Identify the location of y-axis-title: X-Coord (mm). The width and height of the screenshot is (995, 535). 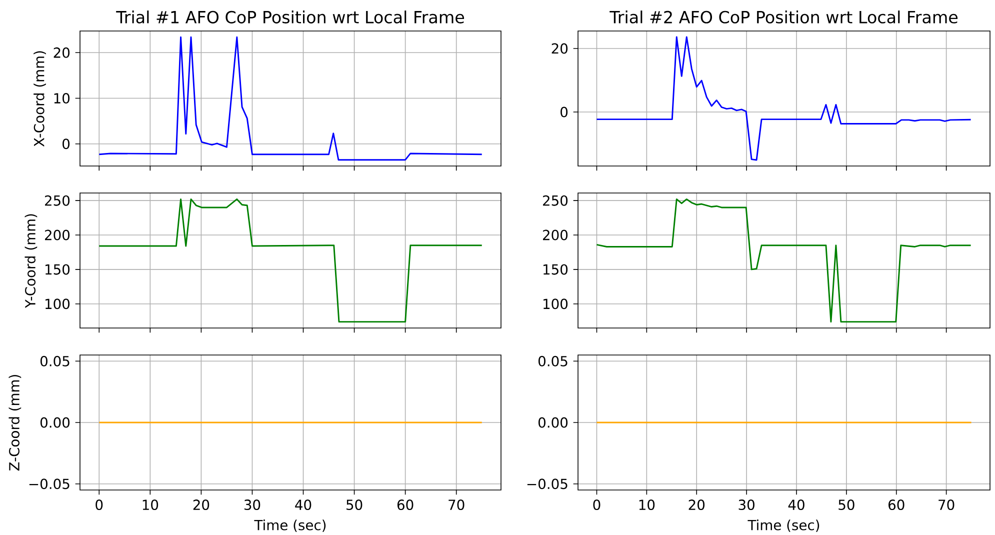
(40, 99).